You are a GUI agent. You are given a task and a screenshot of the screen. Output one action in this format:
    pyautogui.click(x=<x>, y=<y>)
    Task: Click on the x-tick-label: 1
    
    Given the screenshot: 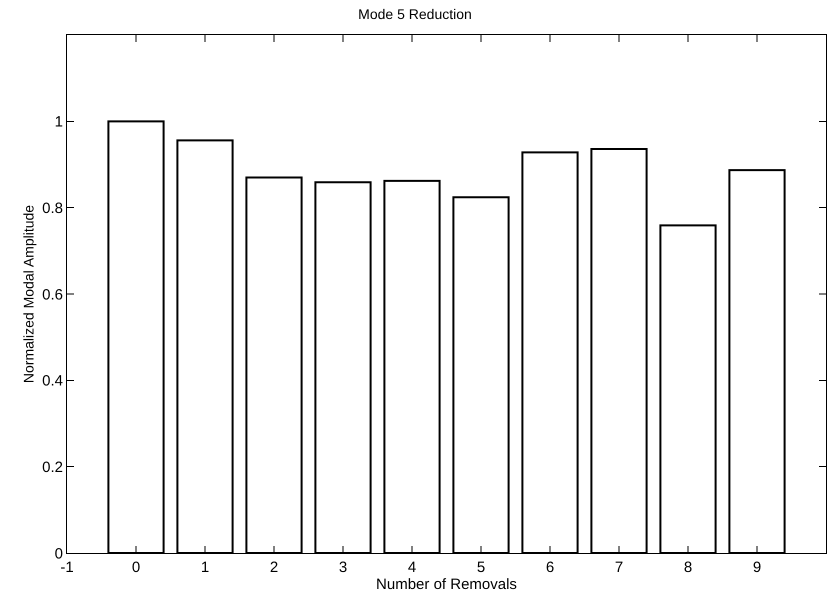 What is the action you would take?
    pyautogui.click(x=205, y=567)
    